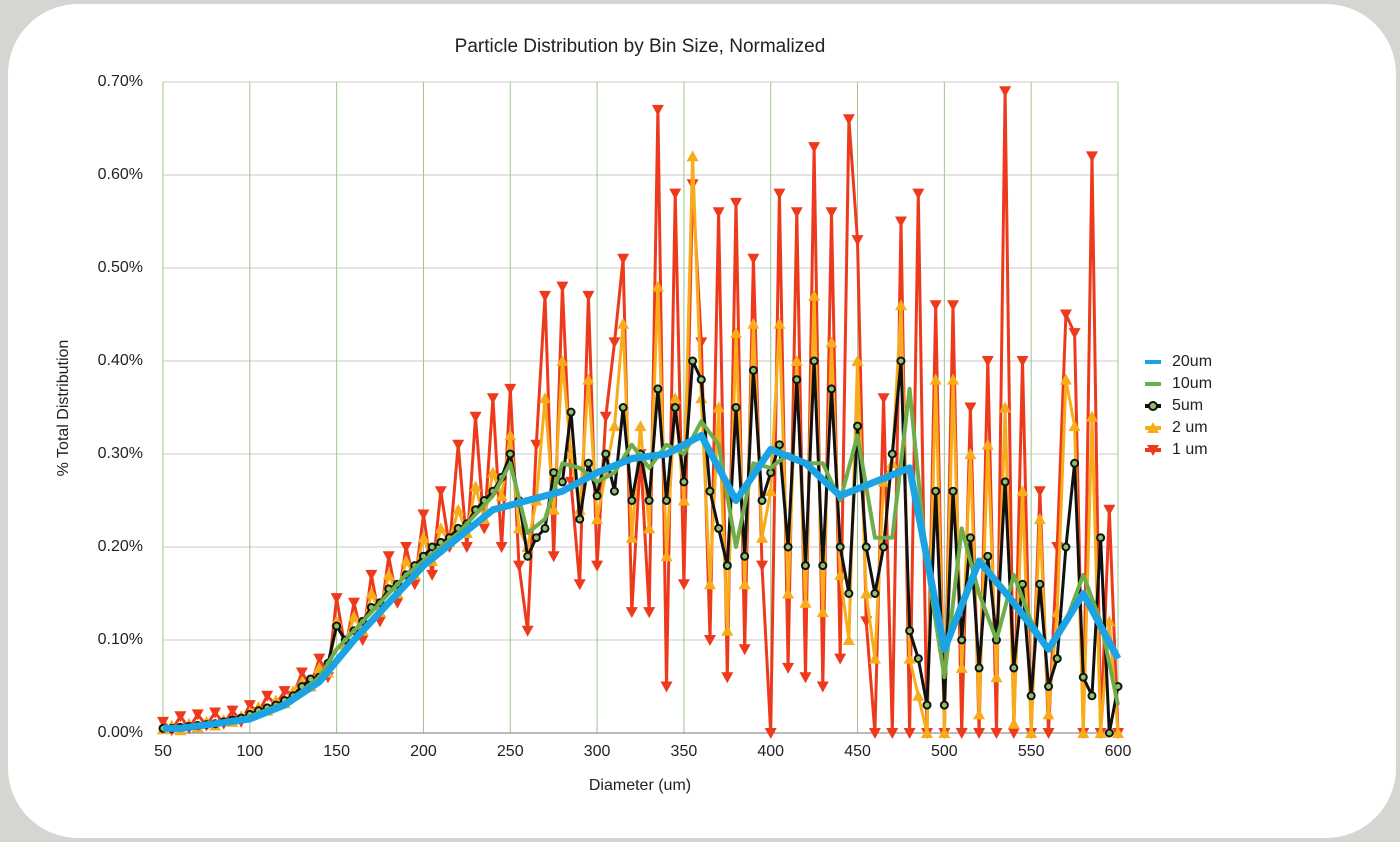 This screenshot has width=1400, height=847. What do you see at coordinates (120, 732) in the screenshot?
I see `y-tick-label: 0.00%` at bounding box center [120, 732].